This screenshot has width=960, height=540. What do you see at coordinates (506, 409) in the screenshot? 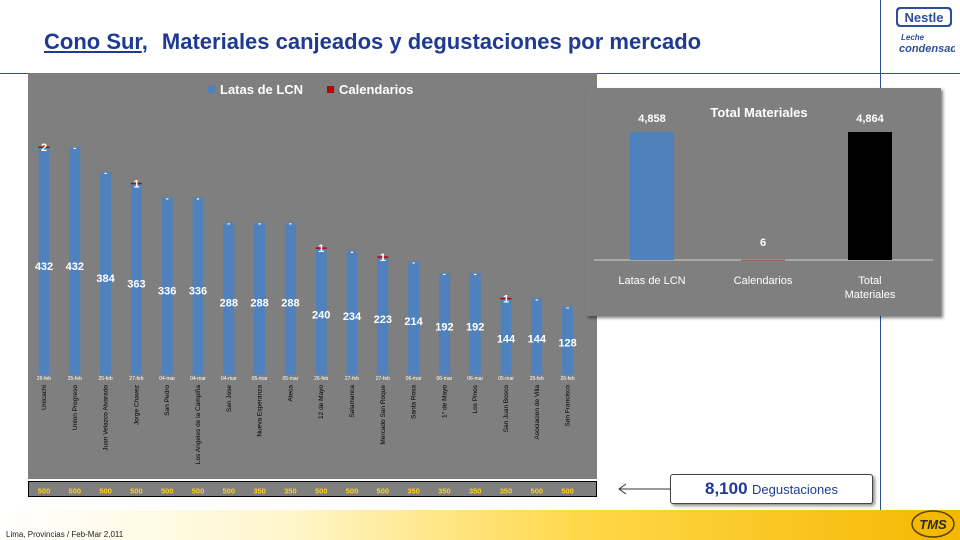
I see `category-tick-label: San Juan Bosco` at bounding box center [506, 409].